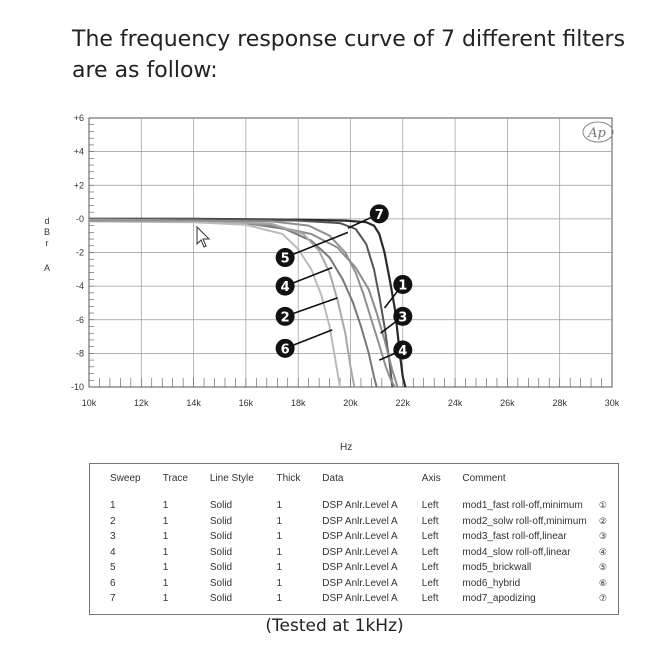  What do you see at coordinates (602, 551) in the screenshot?
I see `legend-cell-mark: ④` at bounding box center [602, 551].